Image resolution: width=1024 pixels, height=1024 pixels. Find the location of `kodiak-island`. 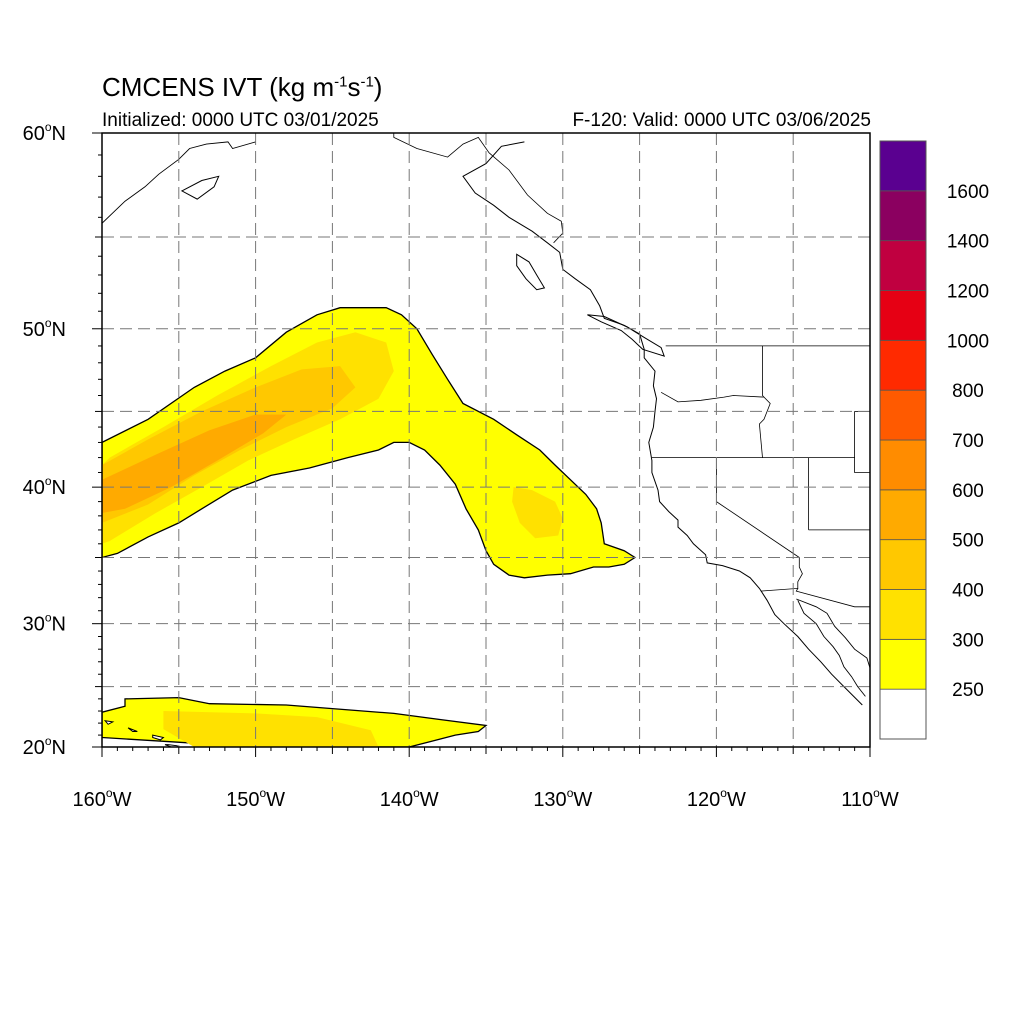

kodiak-island is located at coordinates (200, 187).